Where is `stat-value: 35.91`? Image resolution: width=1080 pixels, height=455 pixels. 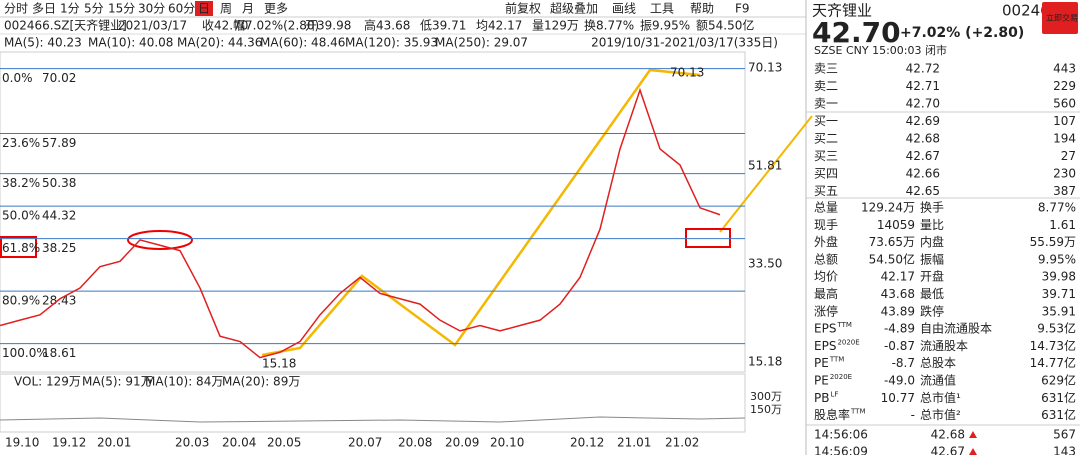
stat-value: 35.91 is located at coordinates (1059, 311).